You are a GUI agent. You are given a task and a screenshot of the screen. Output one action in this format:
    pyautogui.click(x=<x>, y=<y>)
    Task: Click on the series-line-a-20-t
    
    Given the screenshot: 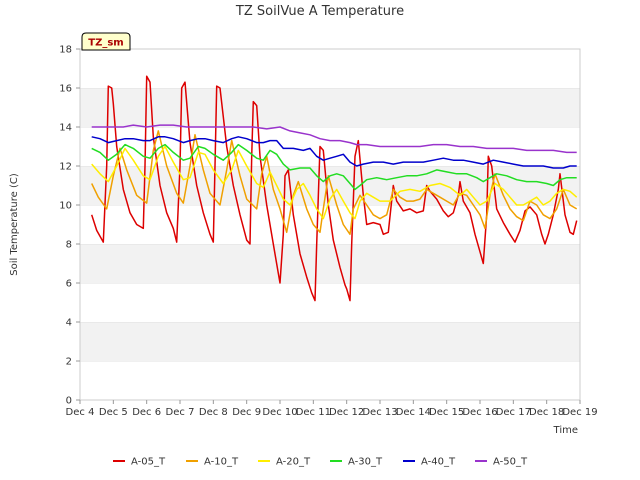 What is the action you would take?
    pyautogui.click(x=334, y=182)
    